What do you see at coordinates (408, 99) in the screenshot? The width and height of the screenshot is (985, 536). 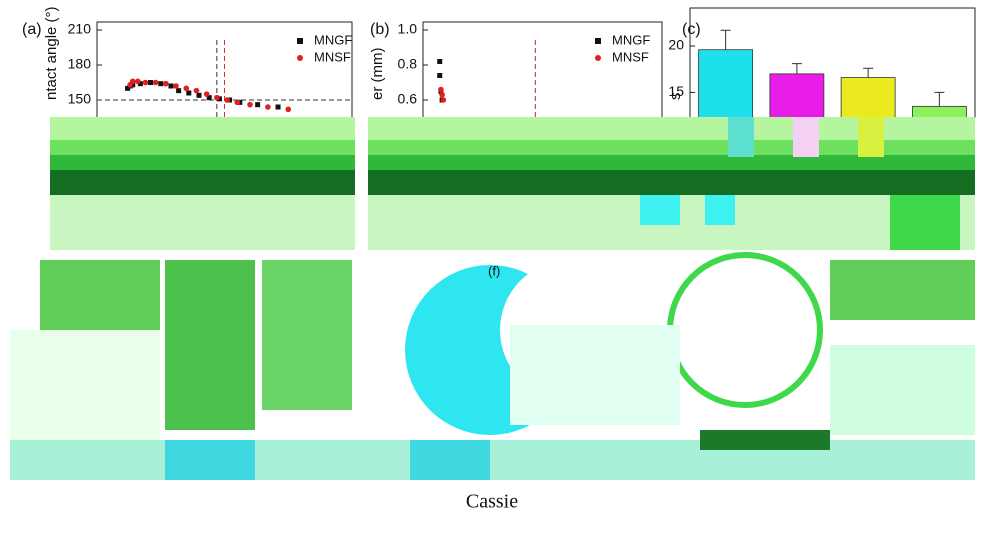 I see `y-tick-label: 0.6` at bounding box center [408, 99].